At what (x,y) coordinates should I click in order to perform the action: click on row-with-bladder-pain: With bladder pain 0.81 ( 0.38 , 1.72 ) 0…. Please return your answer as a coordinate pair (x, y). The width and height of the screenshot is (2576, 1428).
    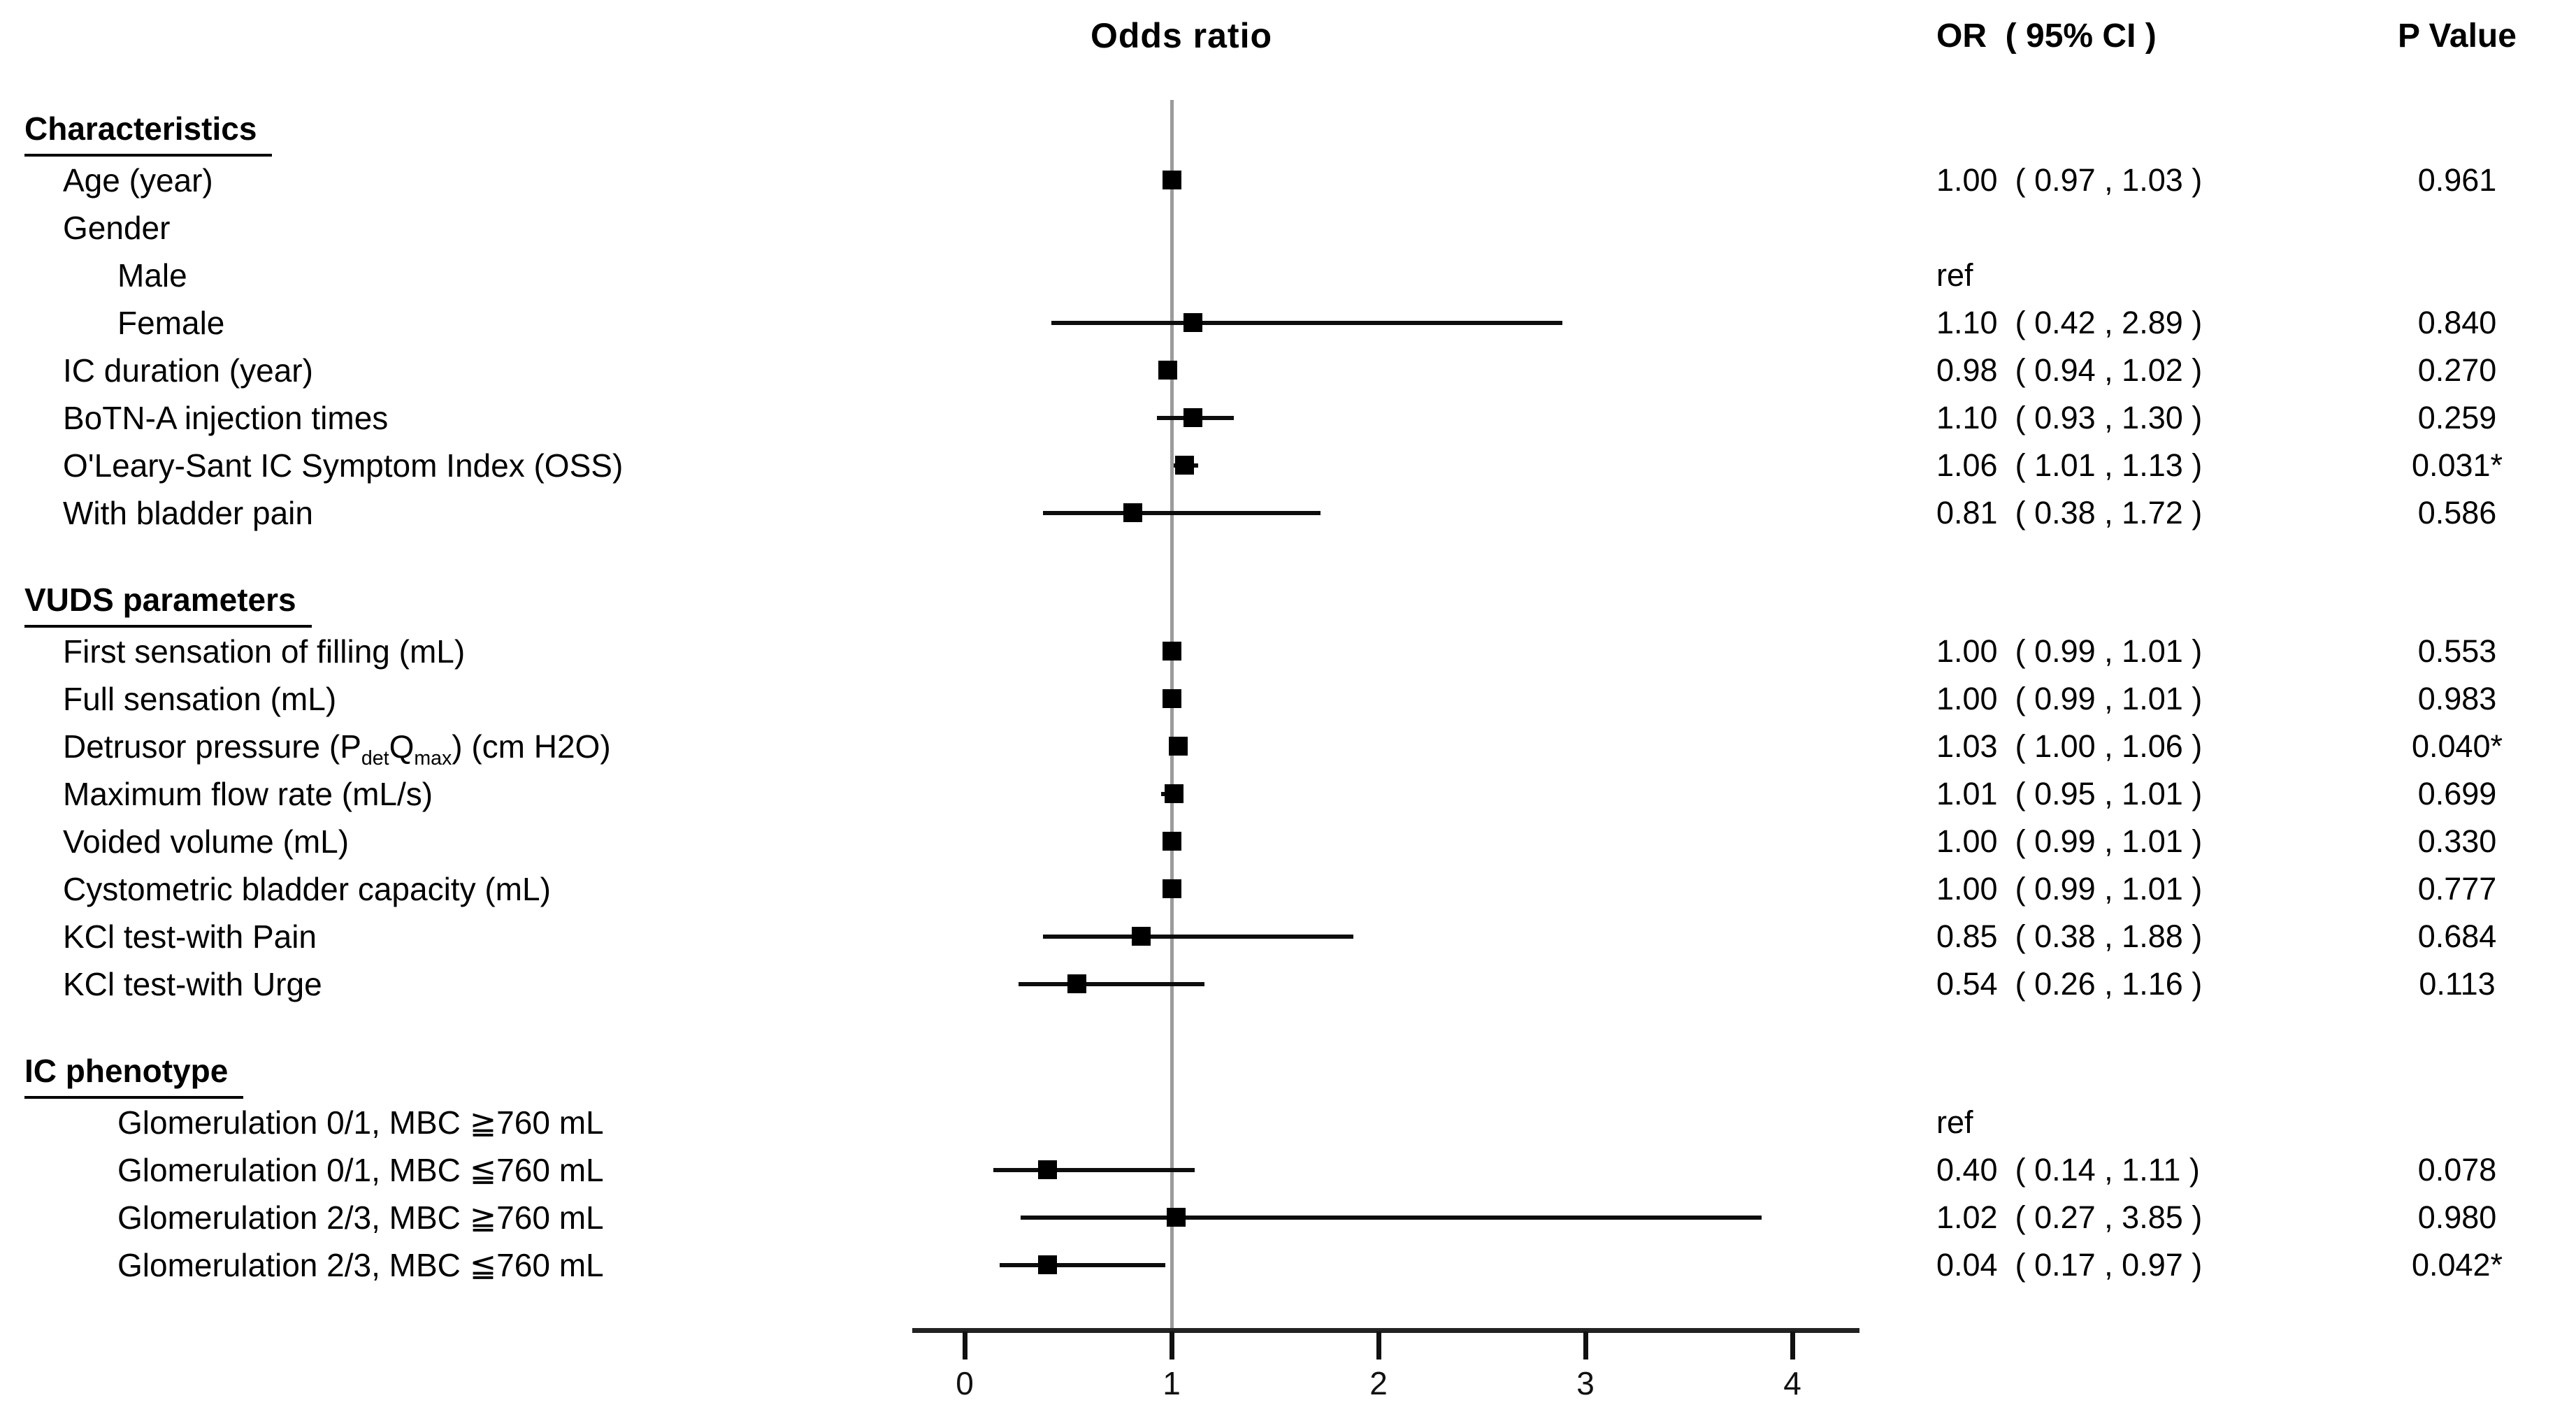
    Looking at the image, I should click on (1288, 513).